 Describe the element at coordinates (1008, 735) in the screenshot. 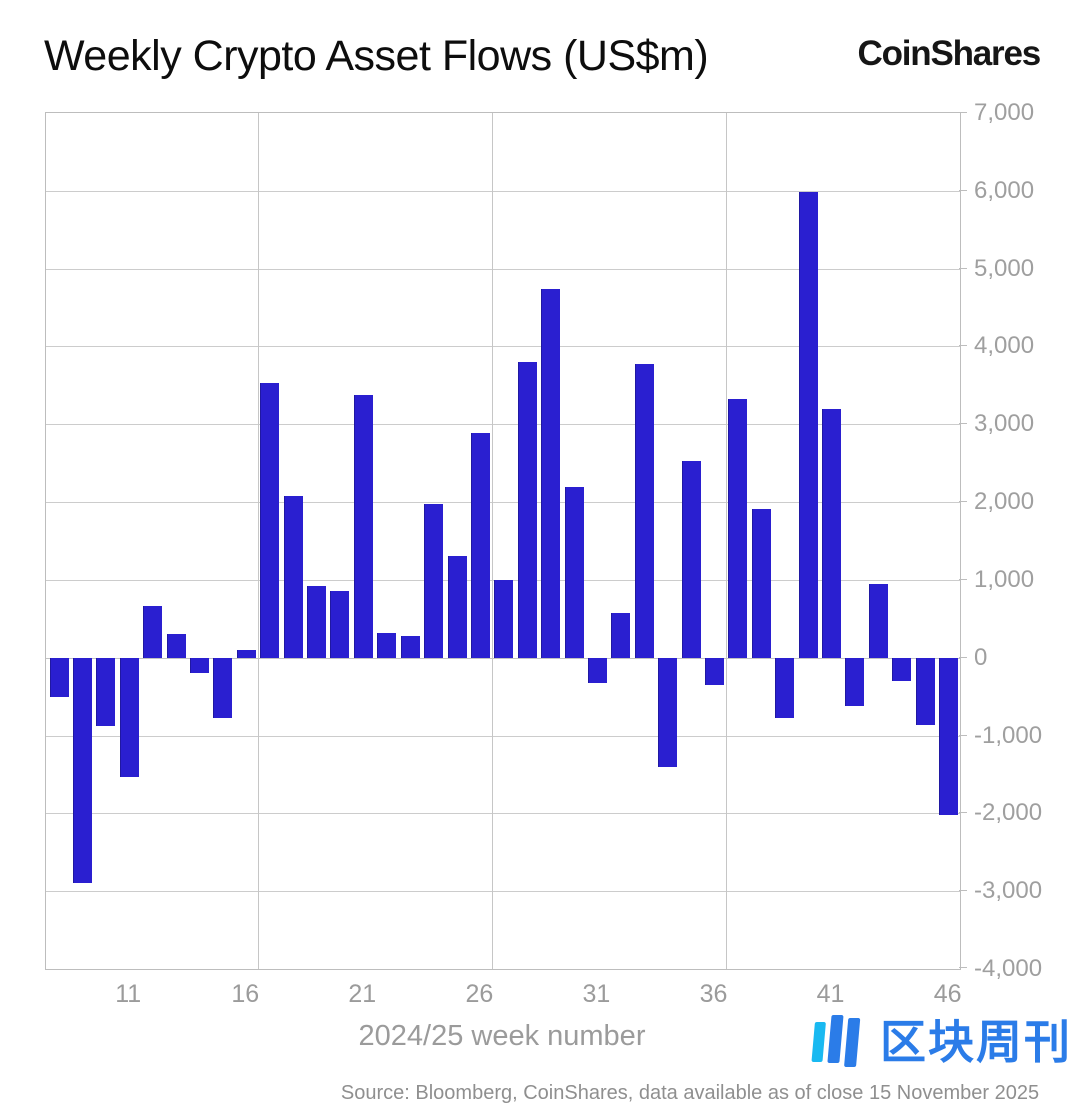

I see `y-tick-label: -1,000` at that location.